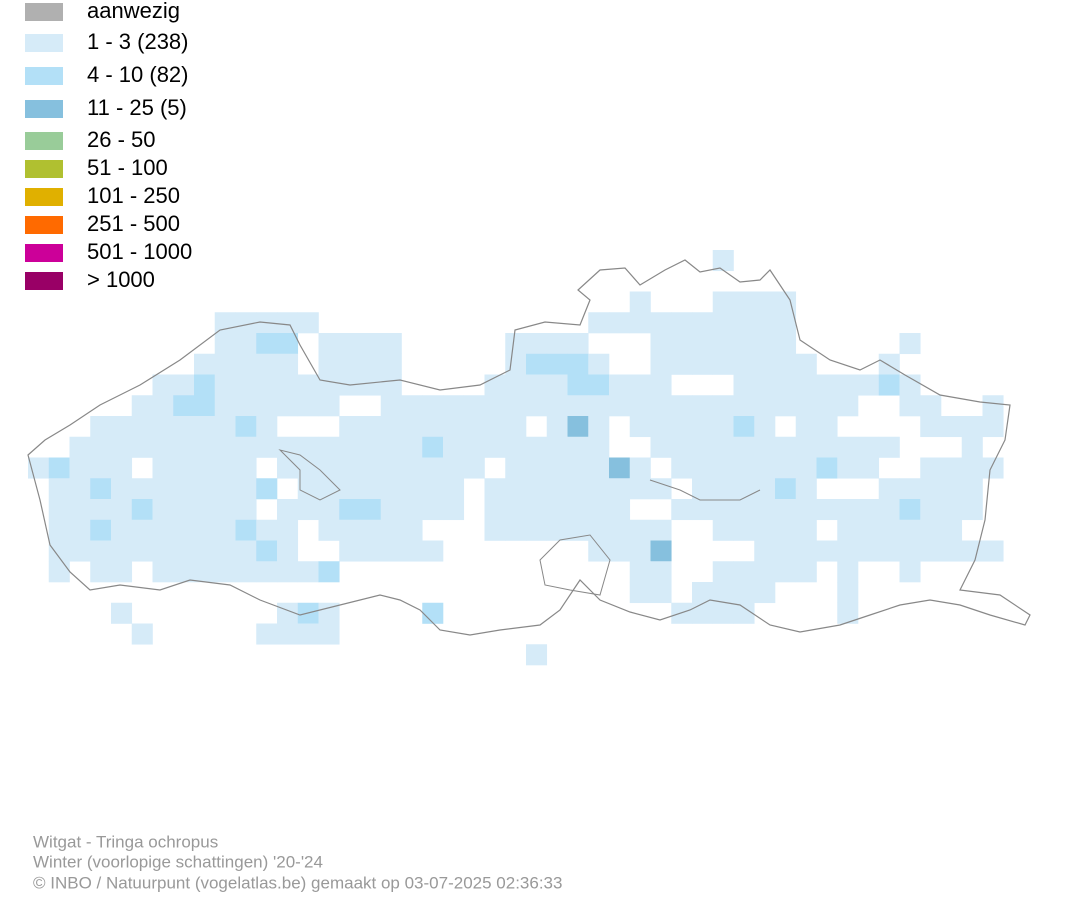 This screenshot has height=900, width=1074. I want to click on legend-label: aanwezig, so click(133, 11).